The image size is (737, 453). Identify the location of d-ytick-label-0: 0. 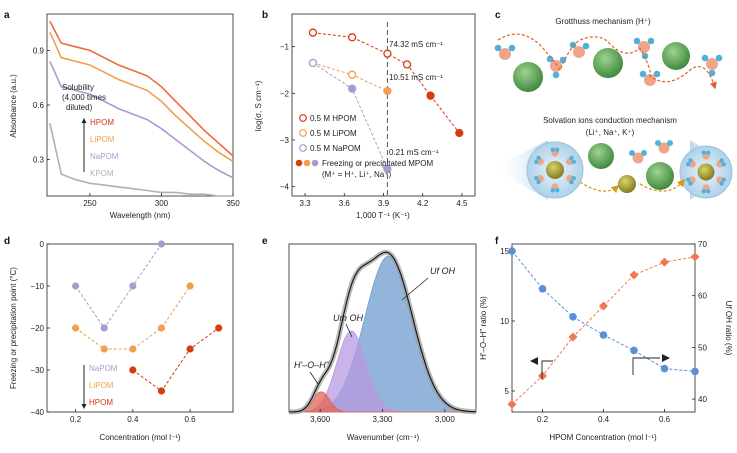
(42, 244).